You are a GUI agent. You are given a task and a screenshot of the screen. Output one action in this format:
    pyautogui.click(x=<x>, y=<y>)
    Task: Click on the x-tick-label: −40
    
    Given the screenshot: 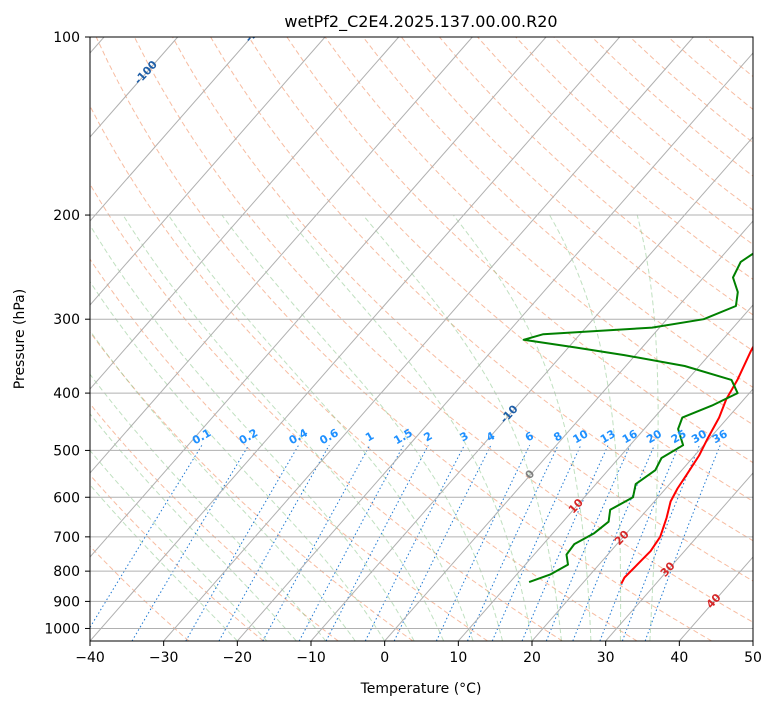 What is the action you would take?
    pyautogui.click(x=90, y=658)
    